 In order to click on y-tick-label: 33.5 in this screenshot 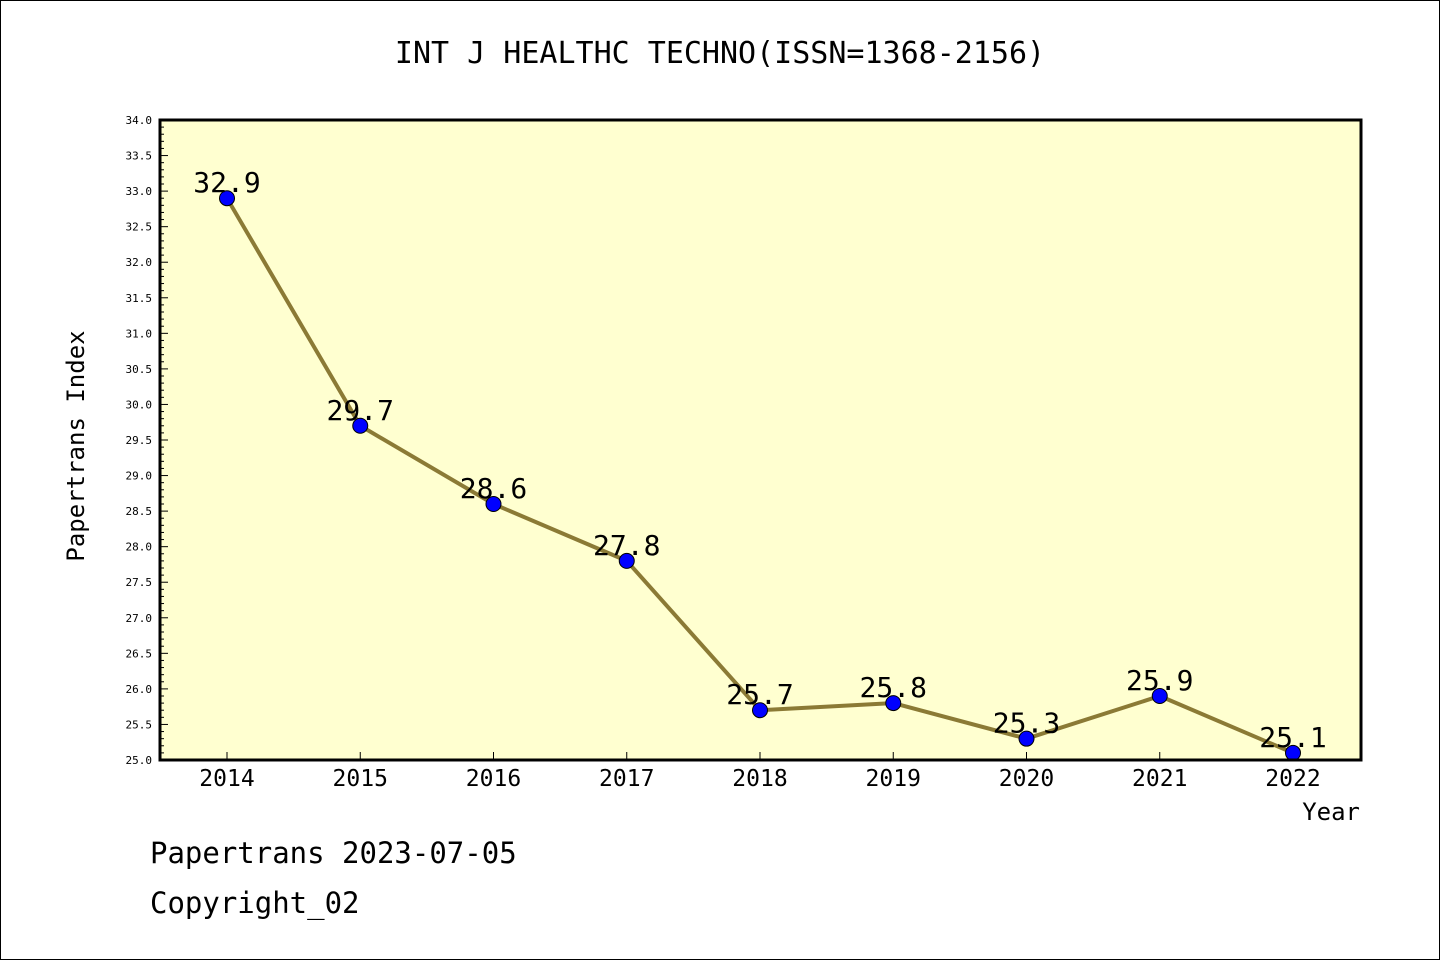, I will do `click(139, 156)`.